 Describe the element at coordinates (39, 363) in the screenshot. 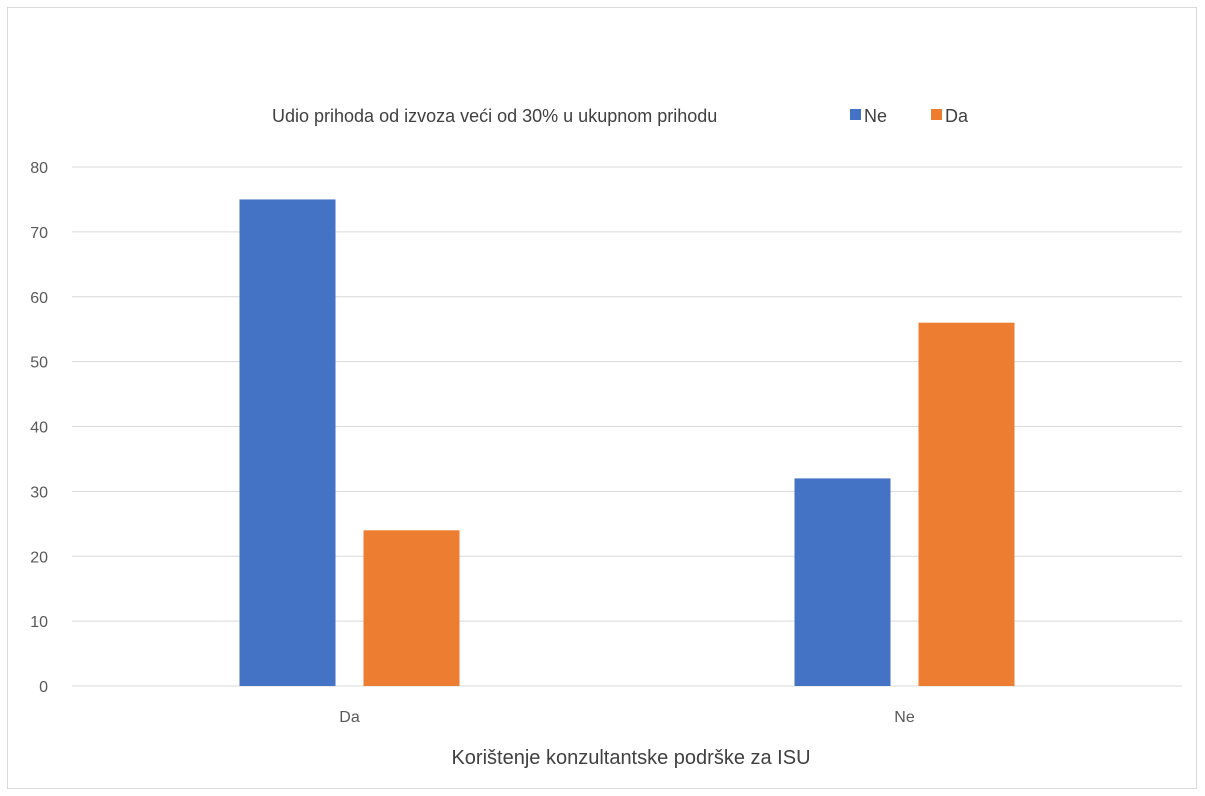

I see `y-tick-label: 50` at that location.